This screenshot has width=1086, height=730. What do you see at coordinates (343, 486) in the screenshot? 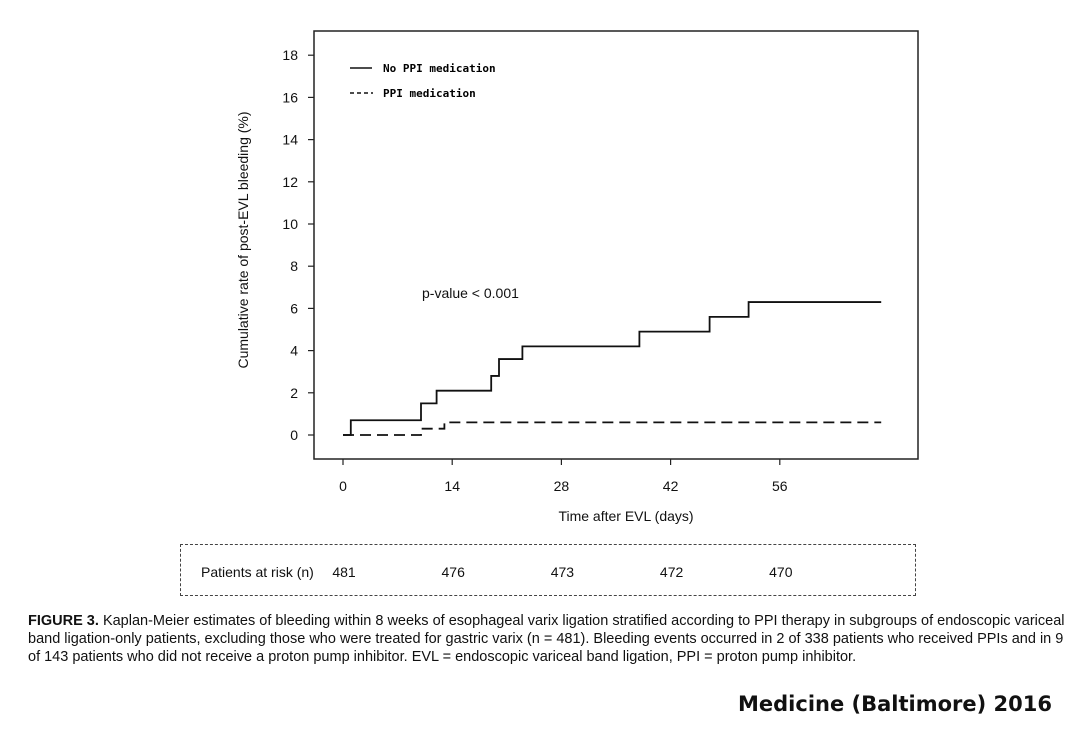
I see `x-tick-label: 0` at bounding box center [343, 486].